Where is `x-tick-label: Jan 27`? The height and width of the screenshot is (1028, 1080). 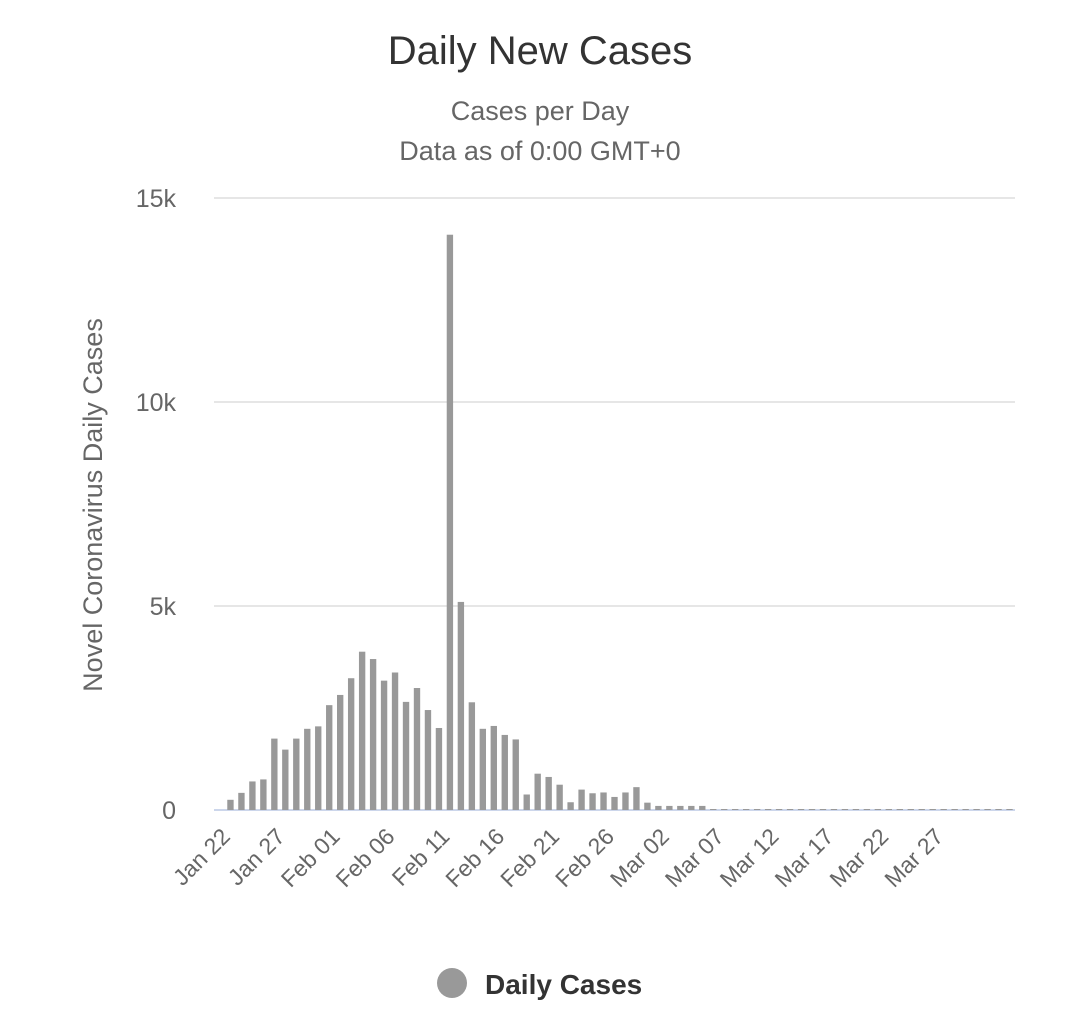
x-tick-label: Jan 27 is located at coordinates (256, 856).